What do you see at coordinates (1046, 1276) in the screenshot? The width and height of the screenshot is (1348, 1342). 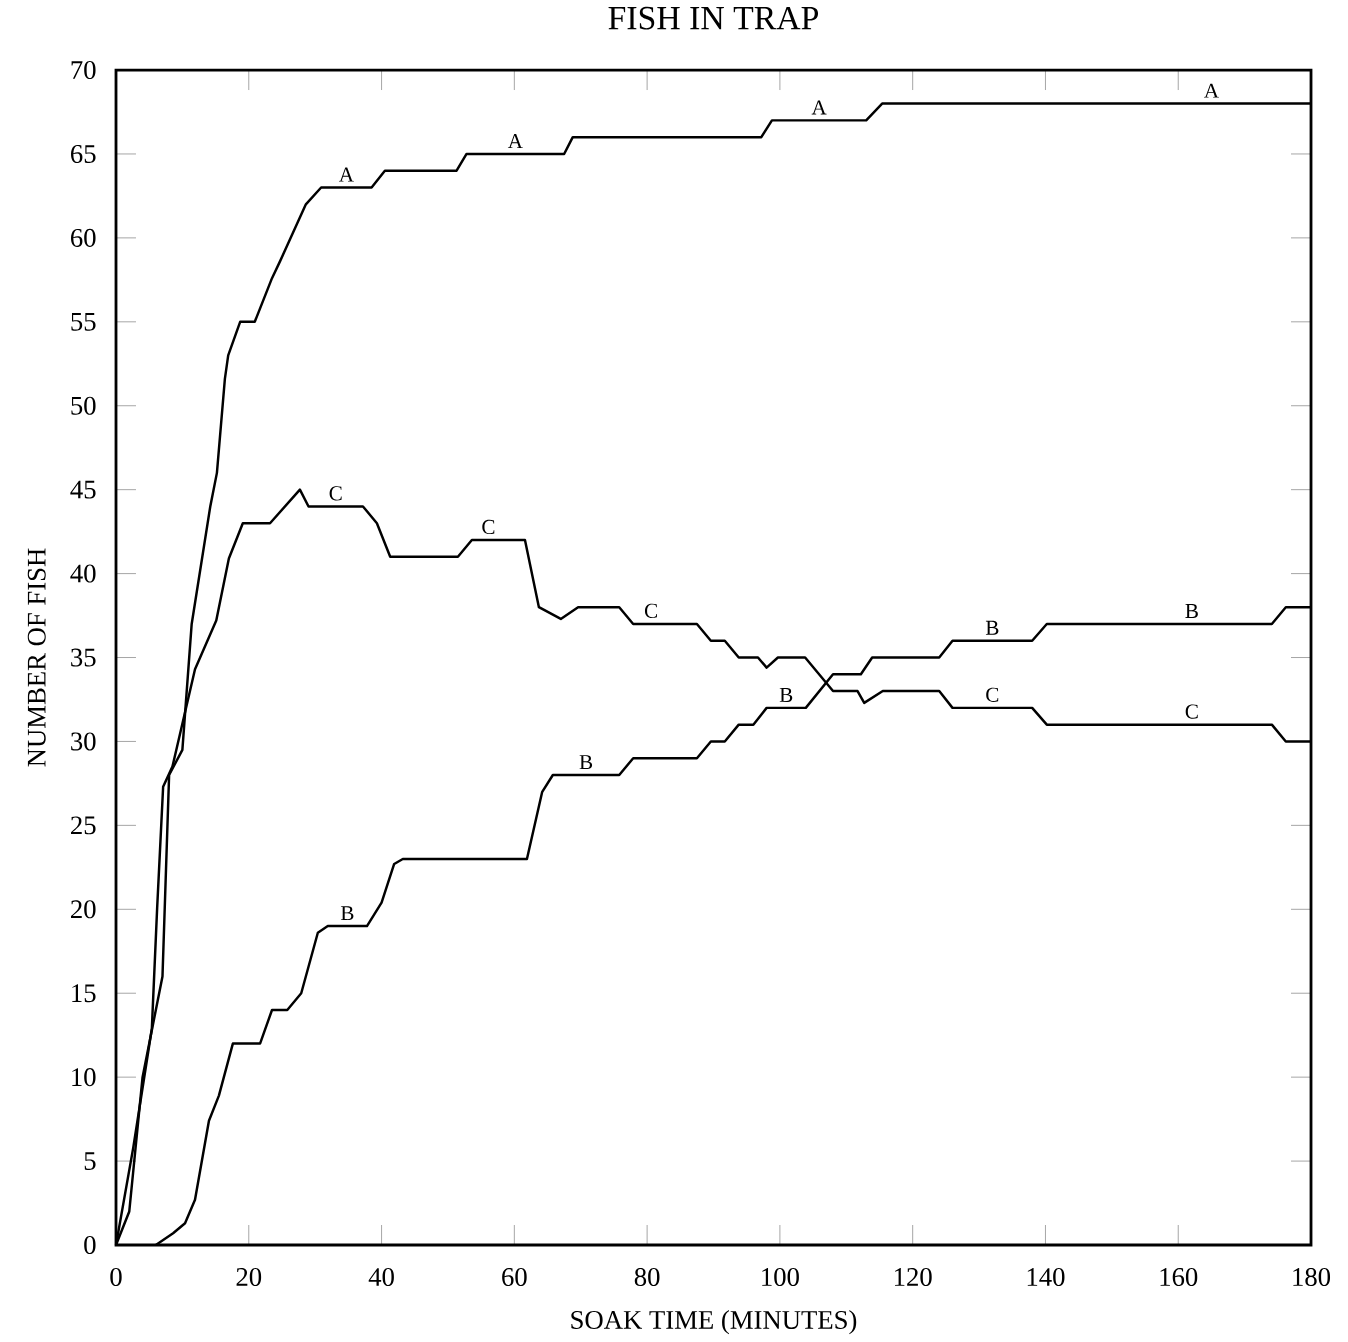 I see `x-tick-label: 140` at bounding box center [1046, 1276].